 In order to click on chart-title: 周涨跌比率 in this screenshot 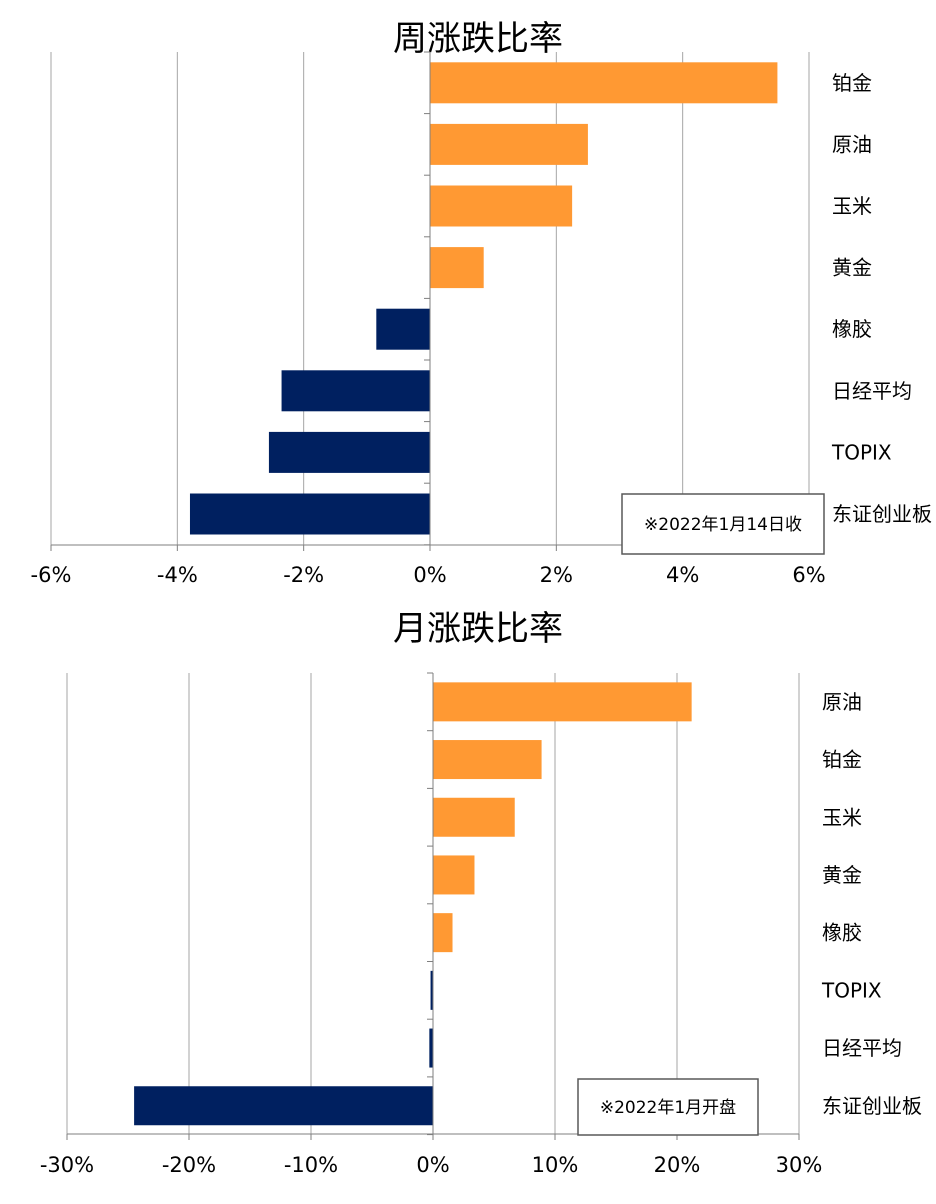, I will do `click(478, 39)`.